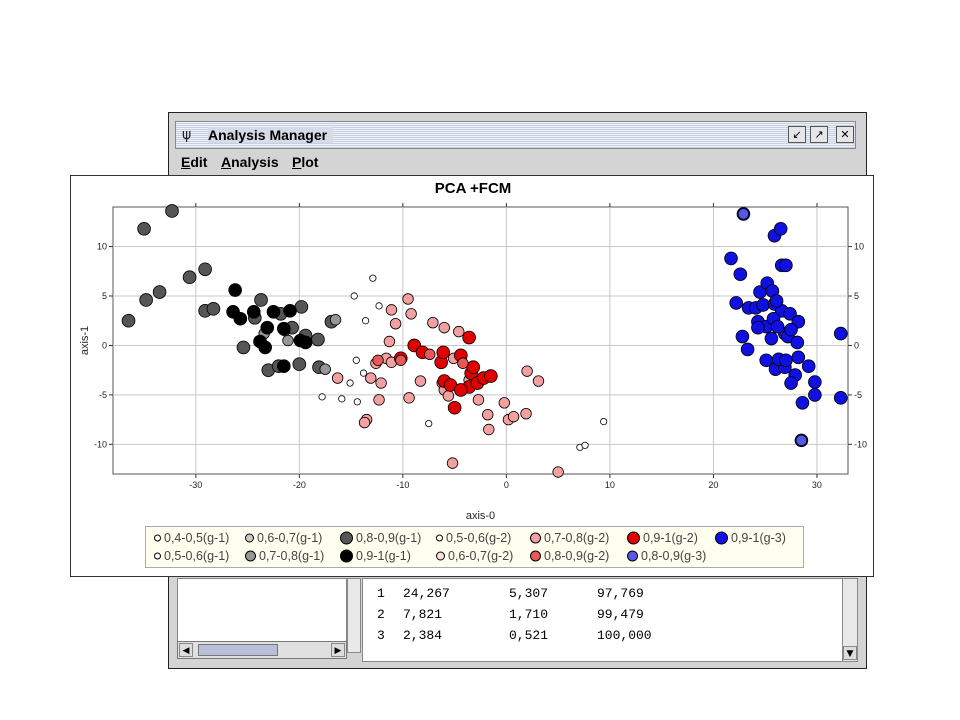 This screenshot has height=720, width=960. Describe the element at coordinates (856, 345) in the screenshot. I see `y-tick-label-right: 0` at that location.